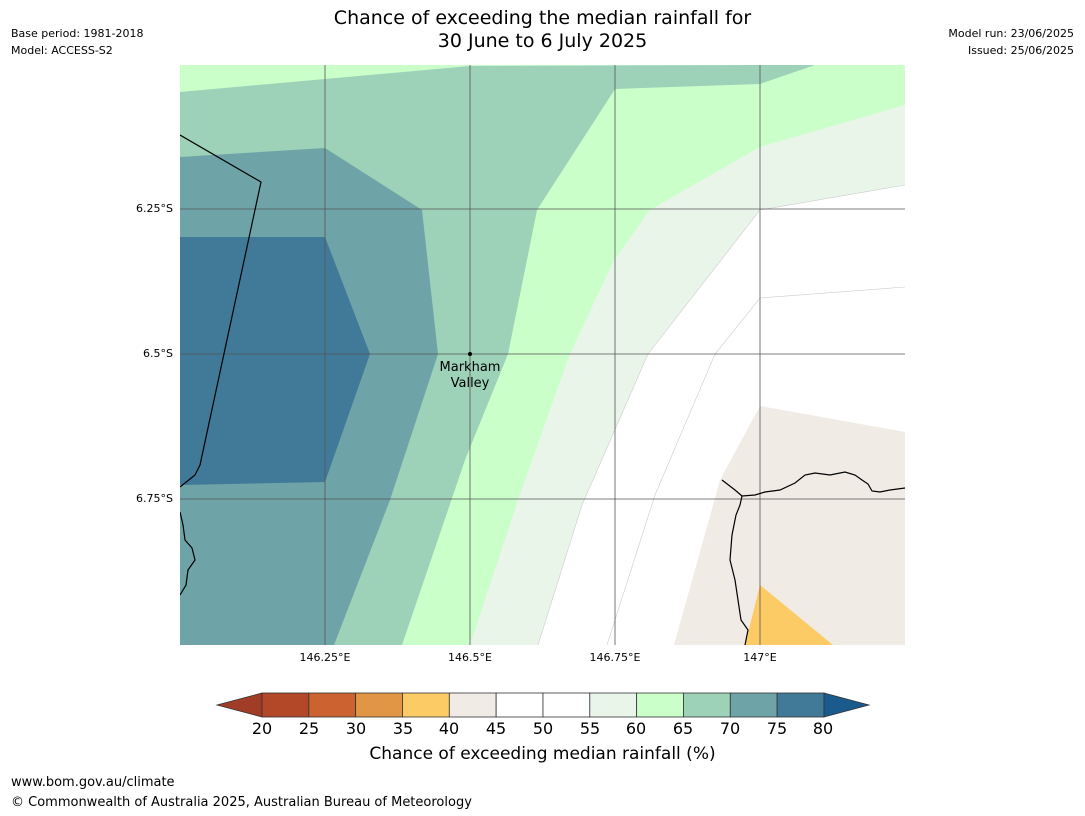  I want to click on coastline-northeast, so click(823, 484).